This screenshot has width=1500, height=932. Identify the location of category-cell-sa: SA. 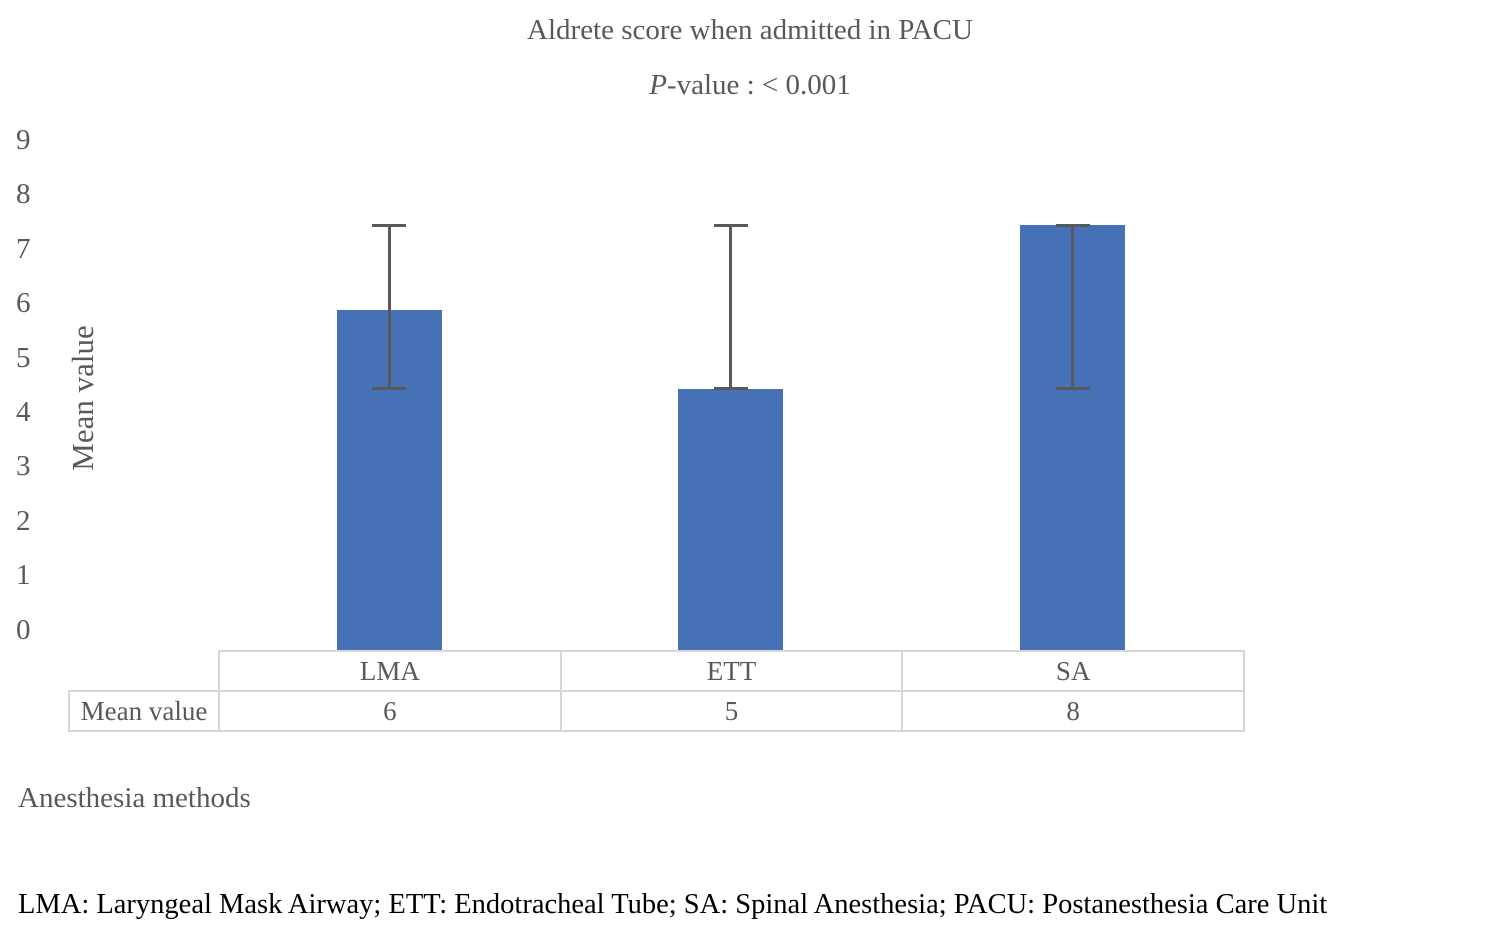
(1073, 670).